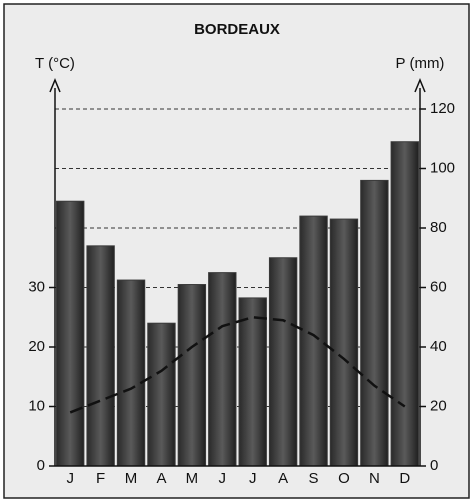 This screenshot has height=502, width=473. I want to click on y-tick-label: 20, so click(36, 346).